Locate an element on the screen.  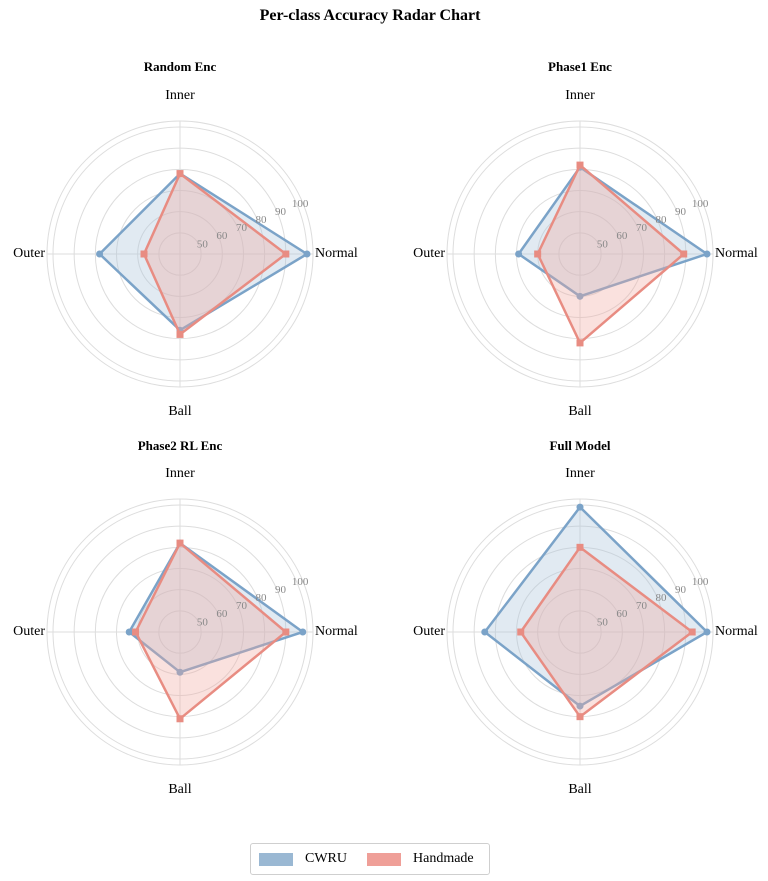
legend: CWRU Handmade is located at coordinates (370, 859).